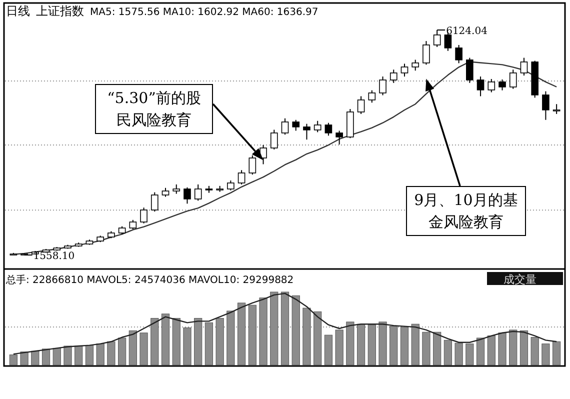  What do you see at coordinates (204, 12) in the screenshot?
I see `text: MA5: 1575.56 MA10: 1602.92 MA60: 1636.97` at bounding box center [204, 12].